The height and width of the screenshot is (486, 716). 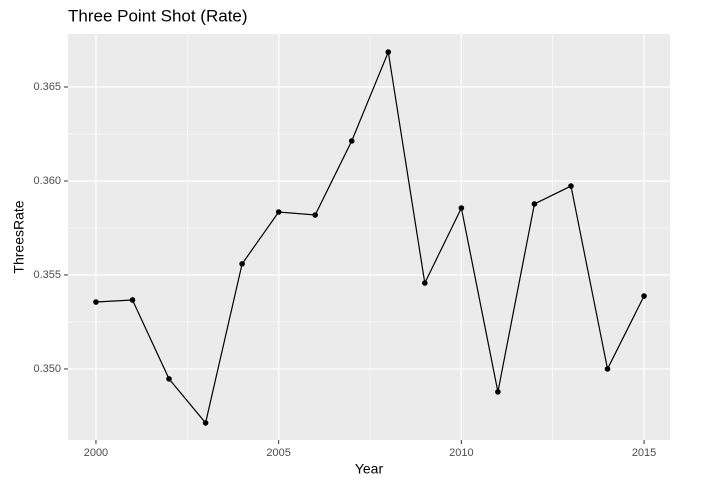 What do you see at coordinates (47, 275) in the screenshot?
I see `y-tick-label: 0.355` at bounding box center [47, 275].